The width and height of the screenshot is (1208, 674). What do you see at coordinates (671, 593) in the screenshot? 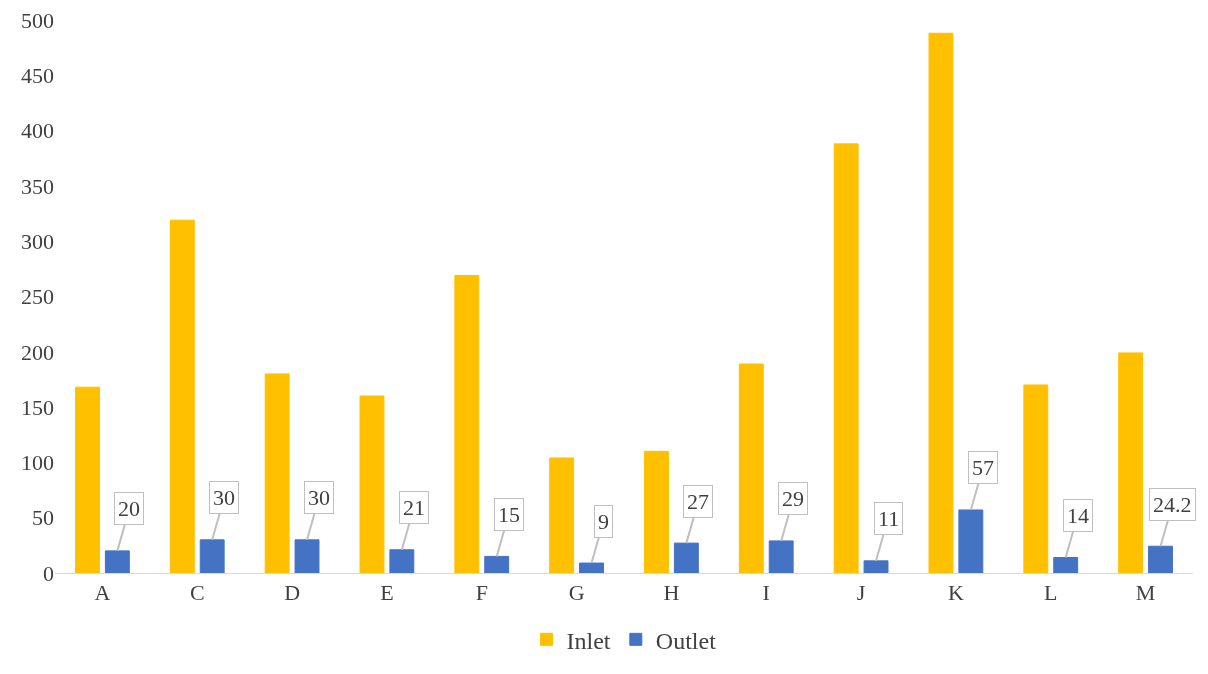
I see `x-tick-label: H` at bounding box center [671, 593].